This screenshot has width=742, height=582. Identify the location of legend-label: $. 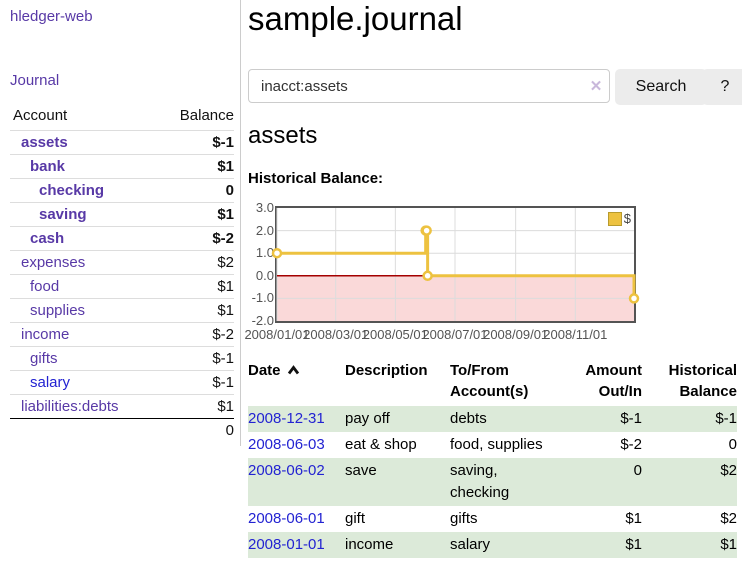
(627, 218).